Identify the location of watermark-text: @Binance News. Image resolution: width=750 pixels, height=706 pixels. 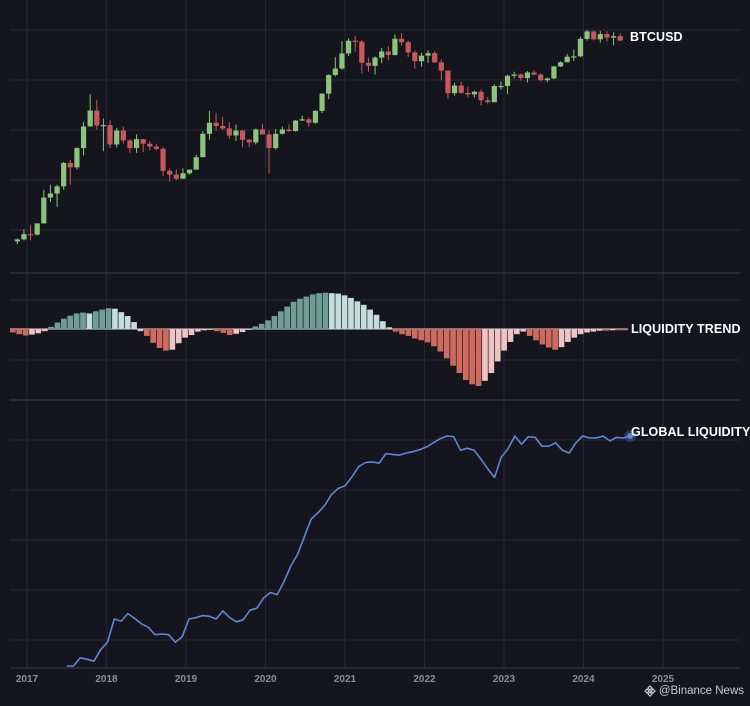
(701, 691).